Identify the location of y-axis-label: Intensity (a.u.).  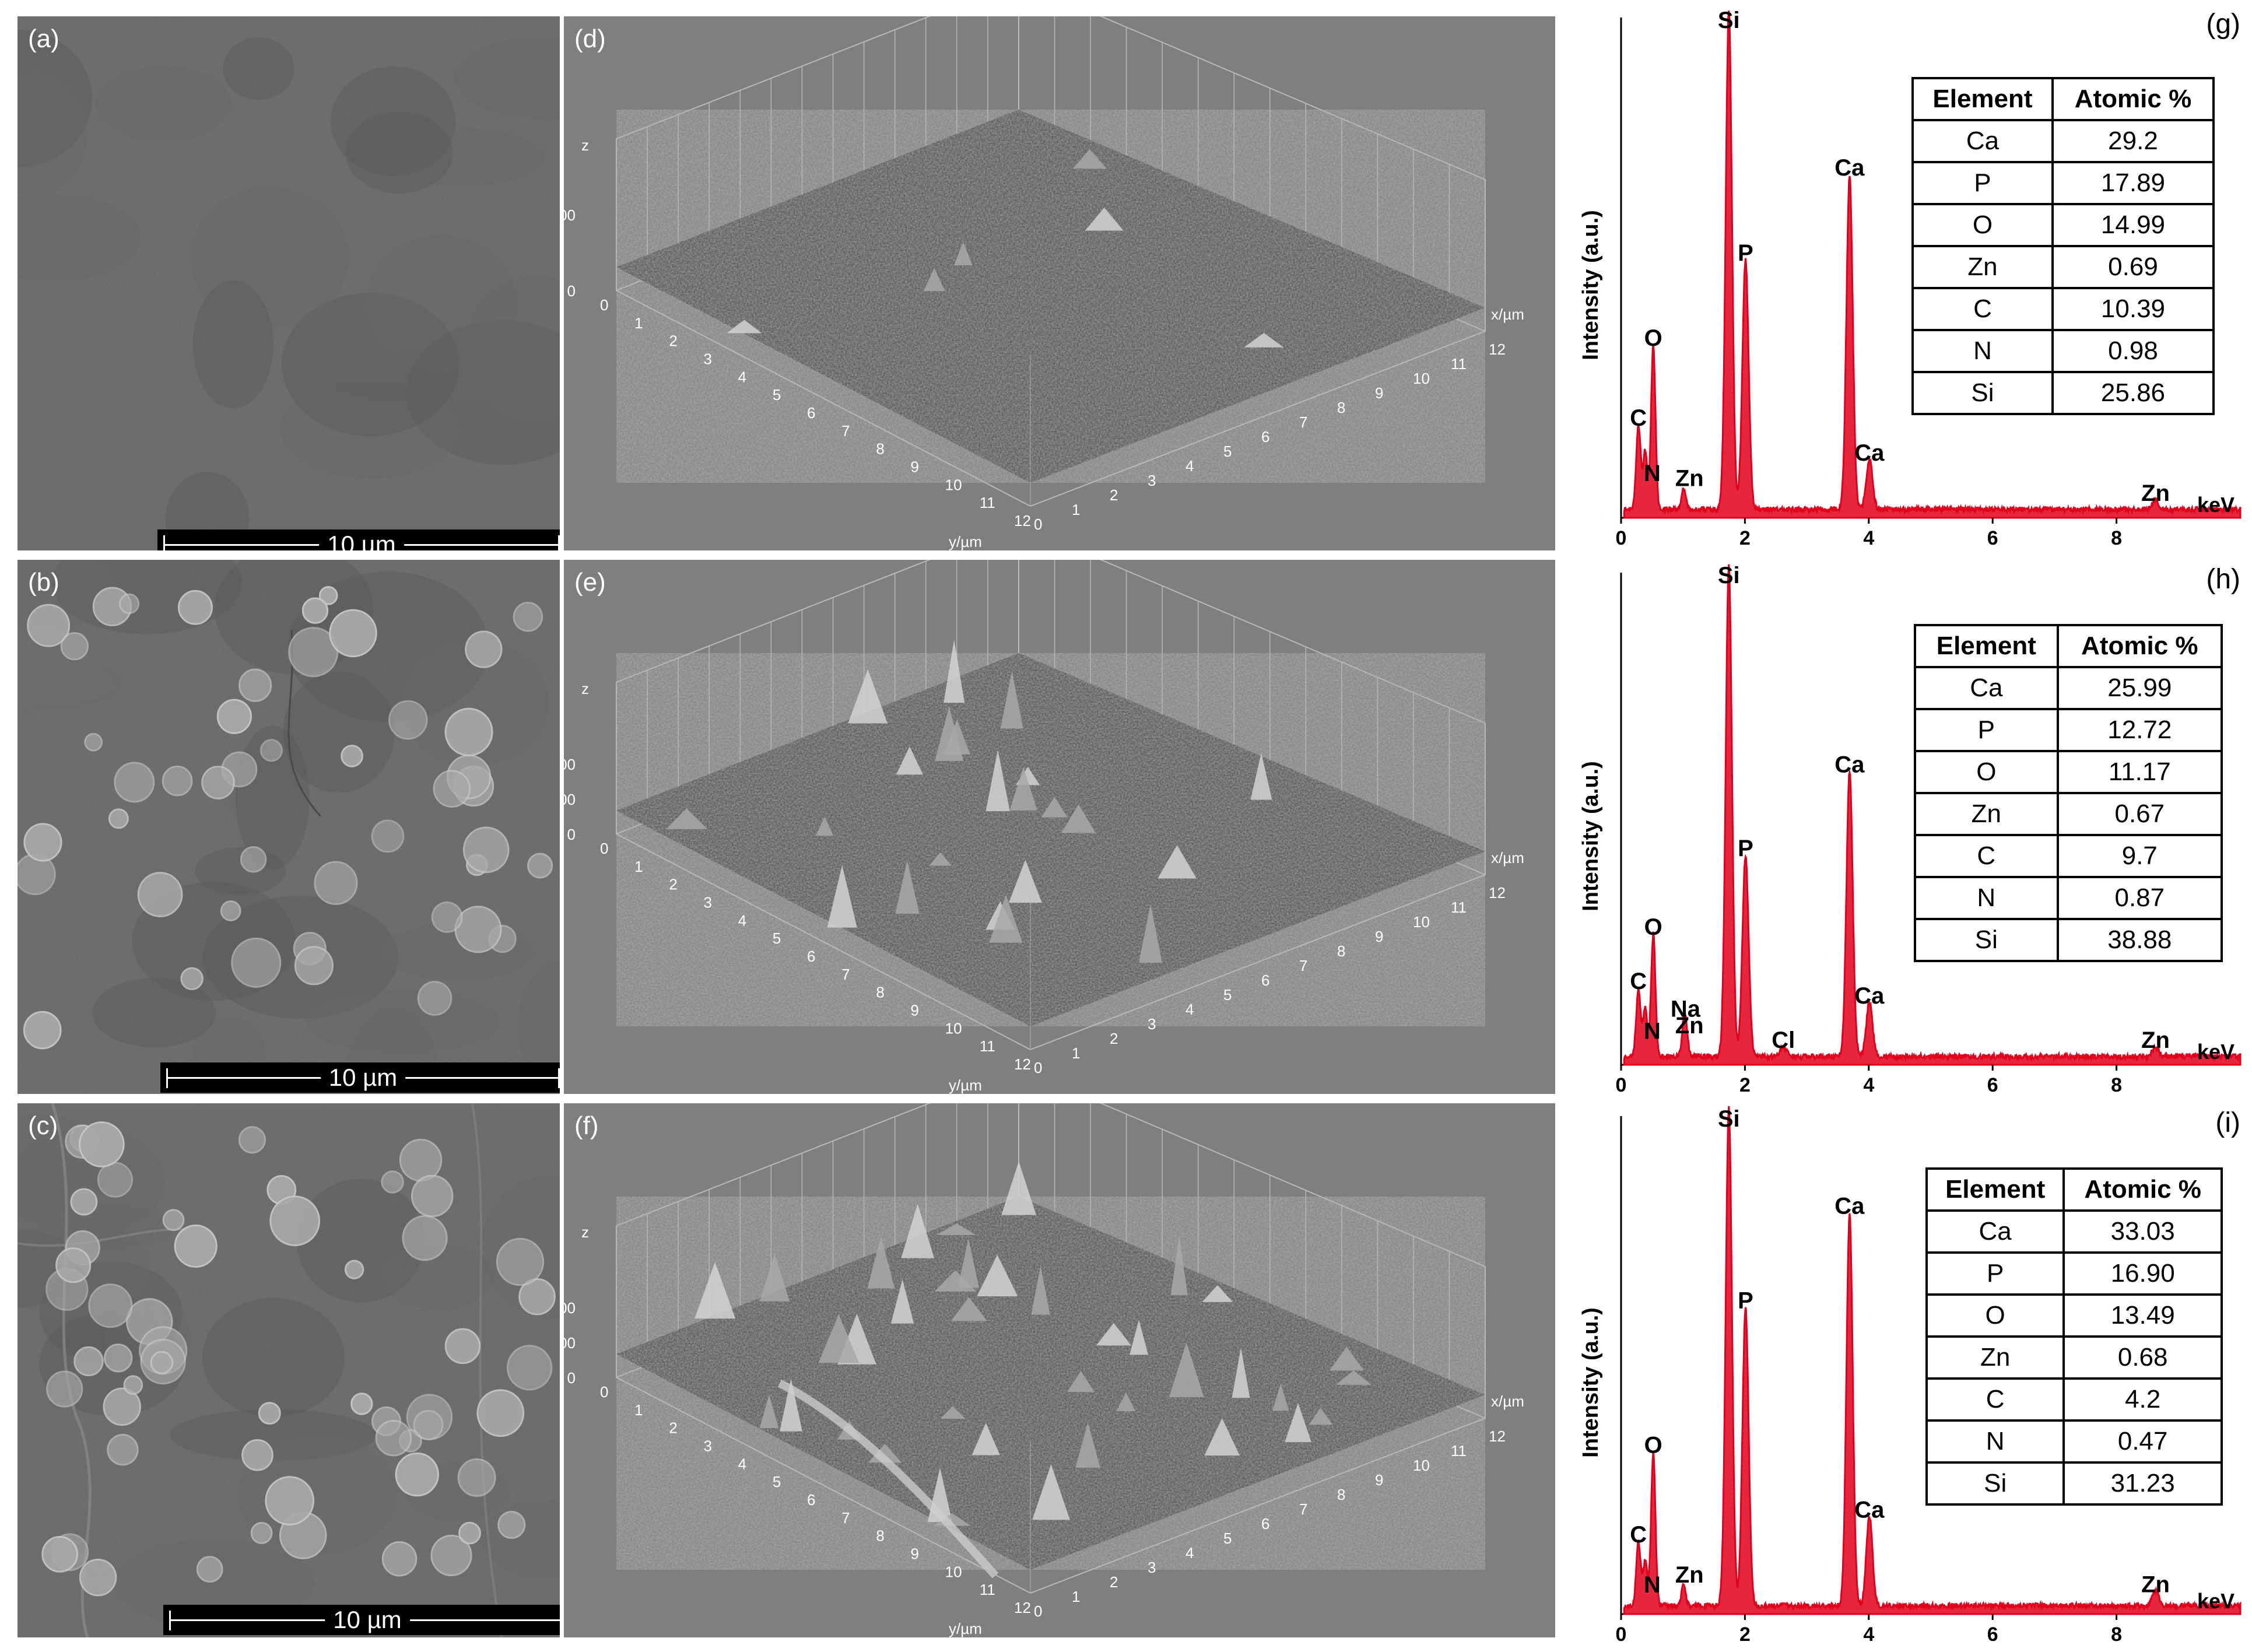
(1590, 1382).